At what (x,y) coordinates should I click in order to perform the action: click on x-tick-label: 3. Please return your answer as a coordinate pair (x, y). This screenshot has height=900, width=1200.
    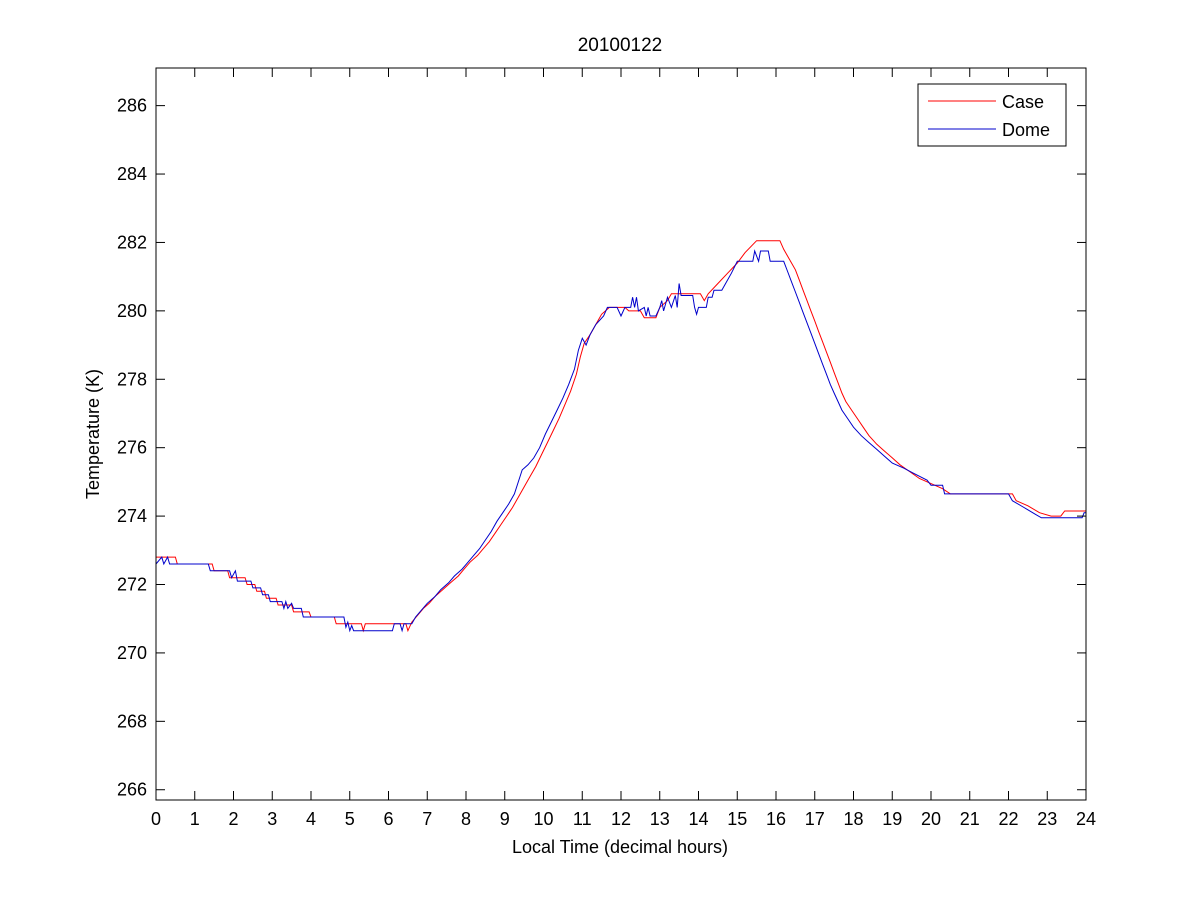
    Looking at the image, I should click on (272, 819).